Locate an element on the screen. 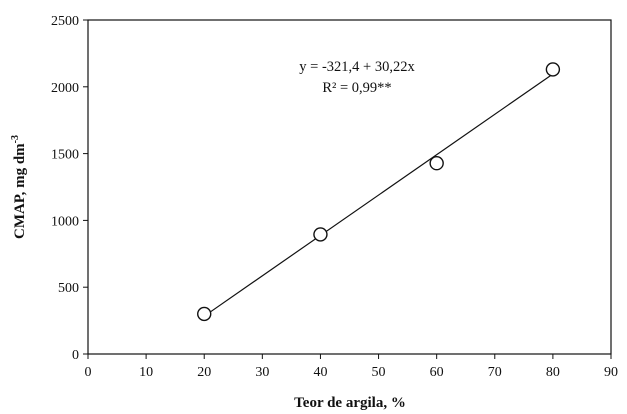 The width and height of the screenshot is (627, 414). x-tick-label: 90 is located at coordinates (611, 372).